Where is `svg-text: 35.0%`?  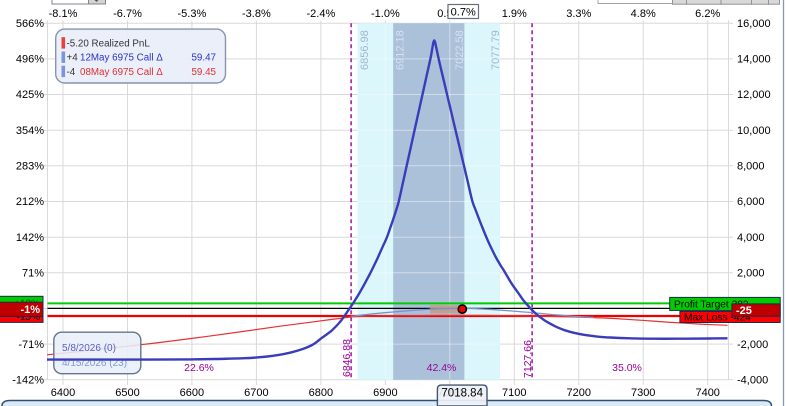
svg-text: 35.0% is located at coordinates (627, 368).